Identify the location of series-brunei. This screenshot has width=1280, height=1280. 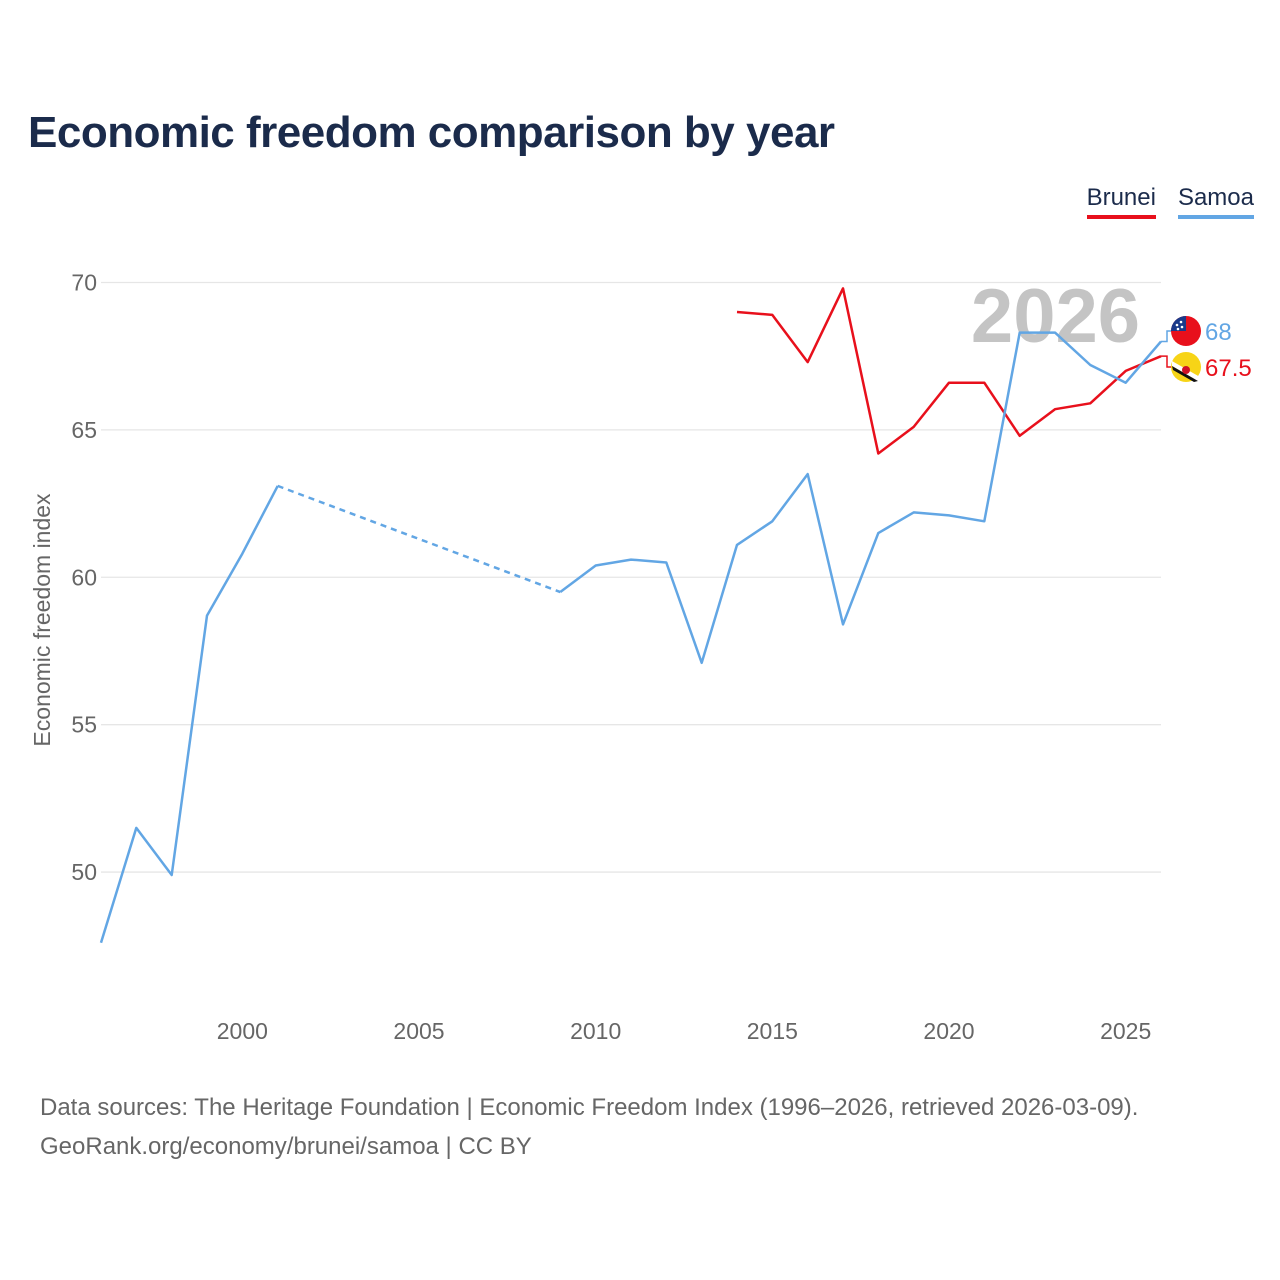
(949, 371).